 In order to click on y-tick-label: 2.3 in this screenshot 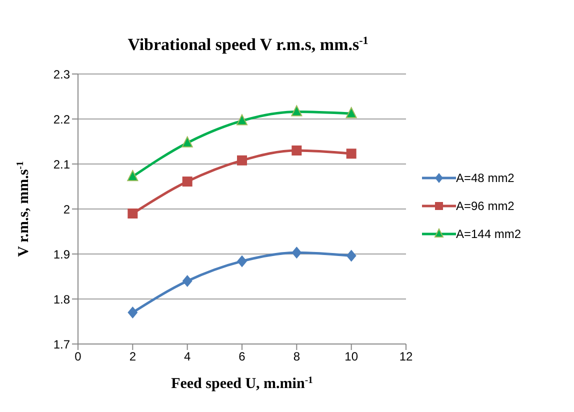, I will do `click(61, 74)`.